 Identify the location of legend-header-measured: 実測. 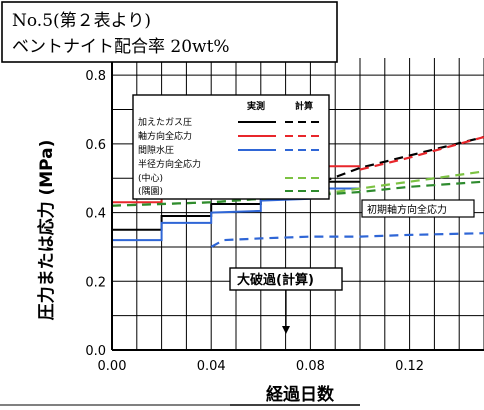
(256, 106).